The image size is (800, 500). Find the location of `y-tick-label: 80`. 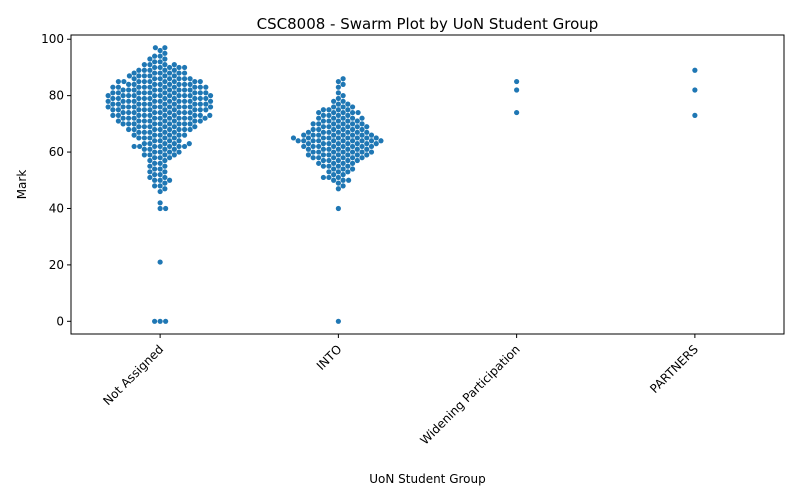

y-tick-label: 80 is located at coordinates (56, 96).